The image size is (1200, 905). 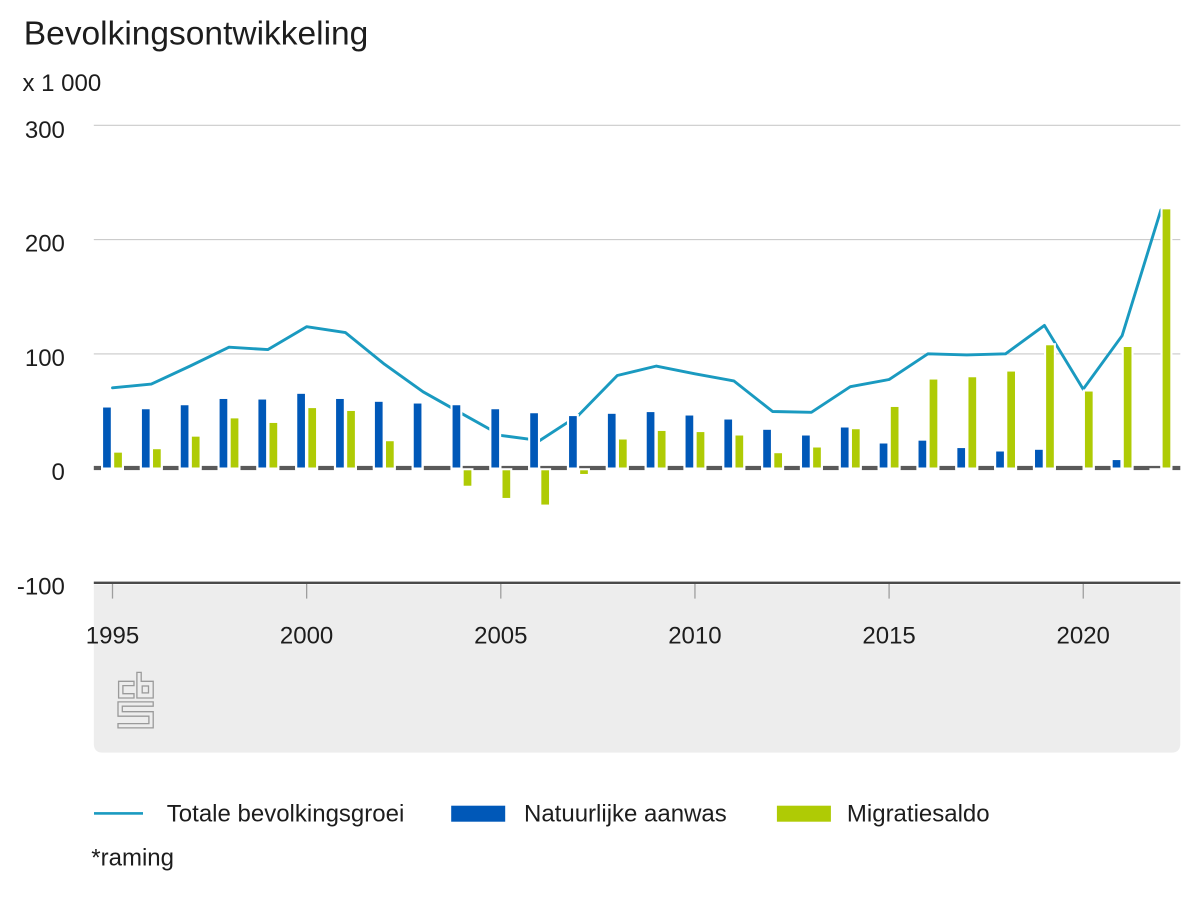 What do you see at coordinates (62, 83) in the screenshot?
I see `svg-text: x 1 000` at bounding box center [62, 83].